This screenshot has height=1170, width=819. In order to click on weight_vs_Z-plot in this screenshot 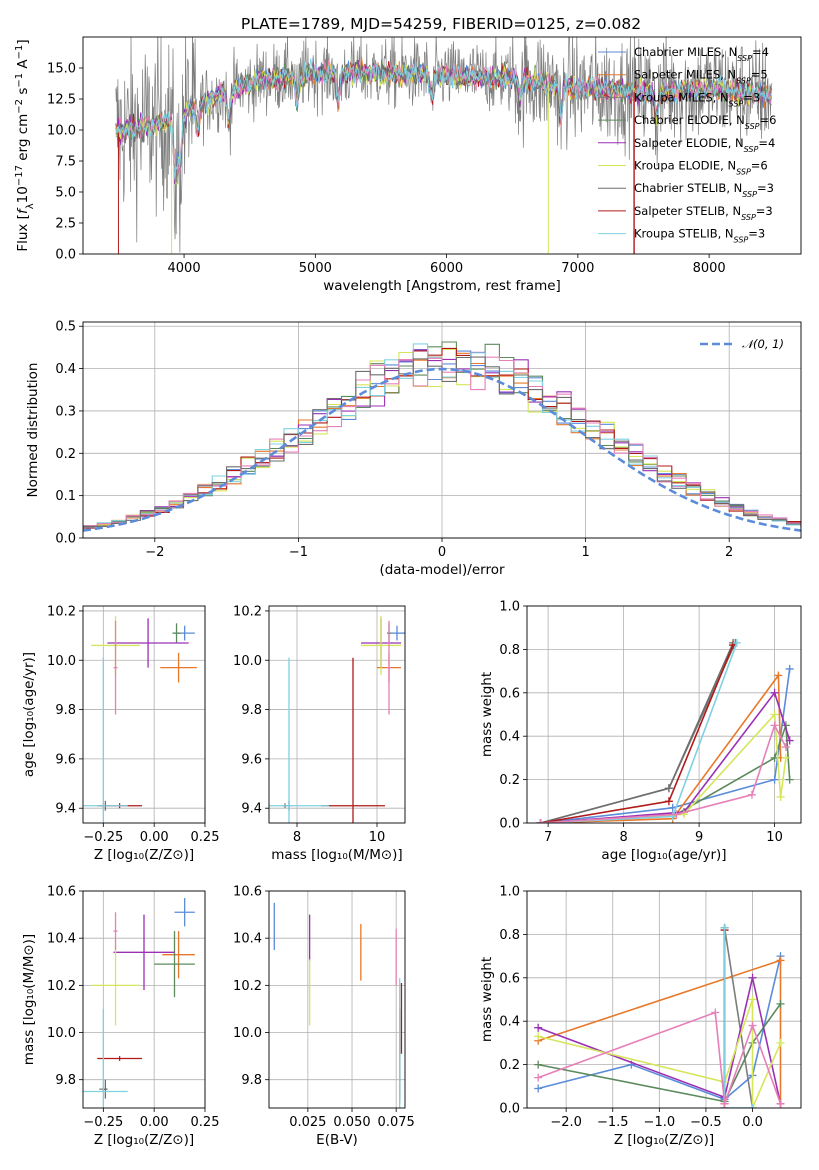, I will do `click(659, 1015)`.